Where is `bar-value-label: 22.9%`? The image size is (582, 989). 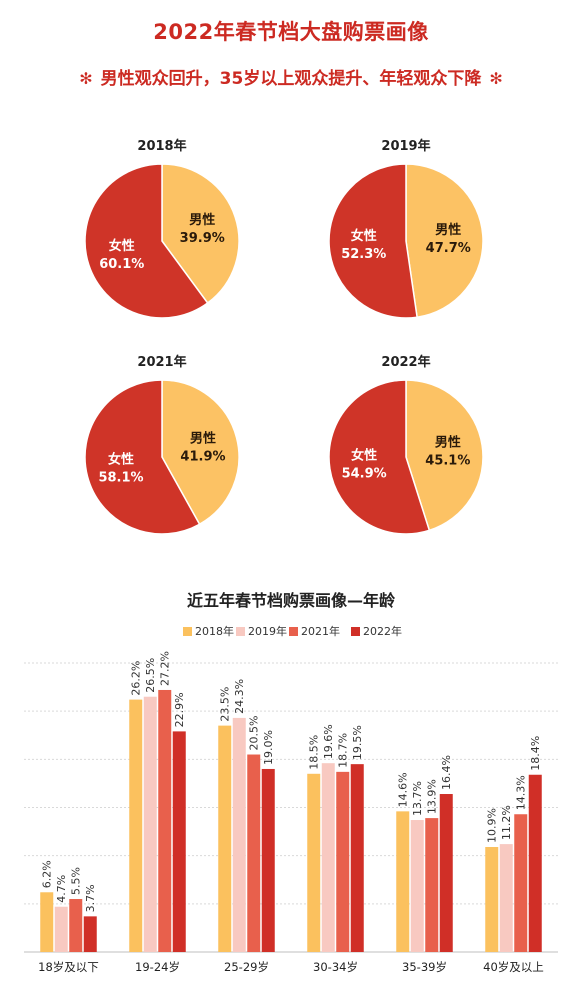
bar-value-label: 22.9% is located at coordinates (179, 709).